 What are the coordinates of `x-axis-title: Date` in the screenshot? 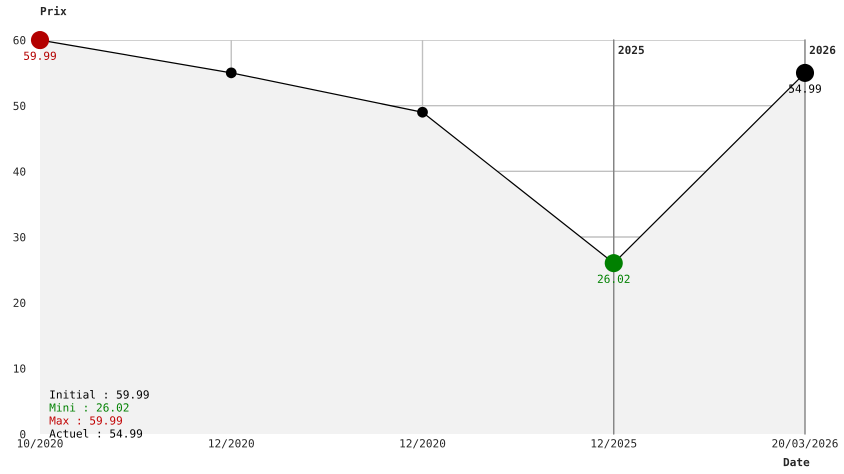 It's located at (797, 462).